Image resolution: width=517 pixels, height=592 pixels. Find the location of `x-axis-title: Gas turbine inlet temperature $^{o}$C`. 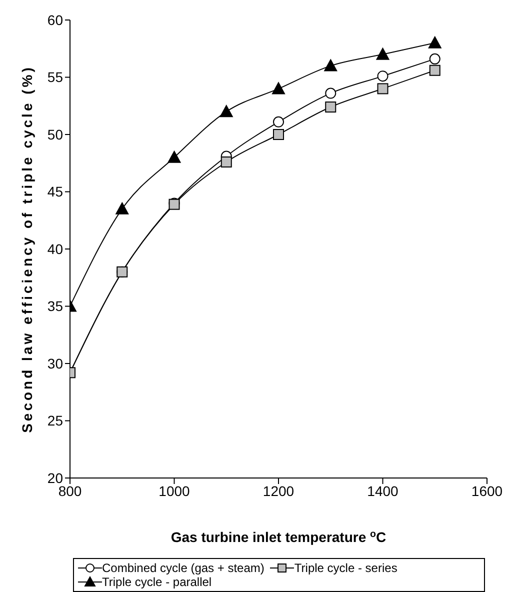

x-axis-title: Gas turbine inlet temperature $^{o}$C is located at coordinates (278, 536).